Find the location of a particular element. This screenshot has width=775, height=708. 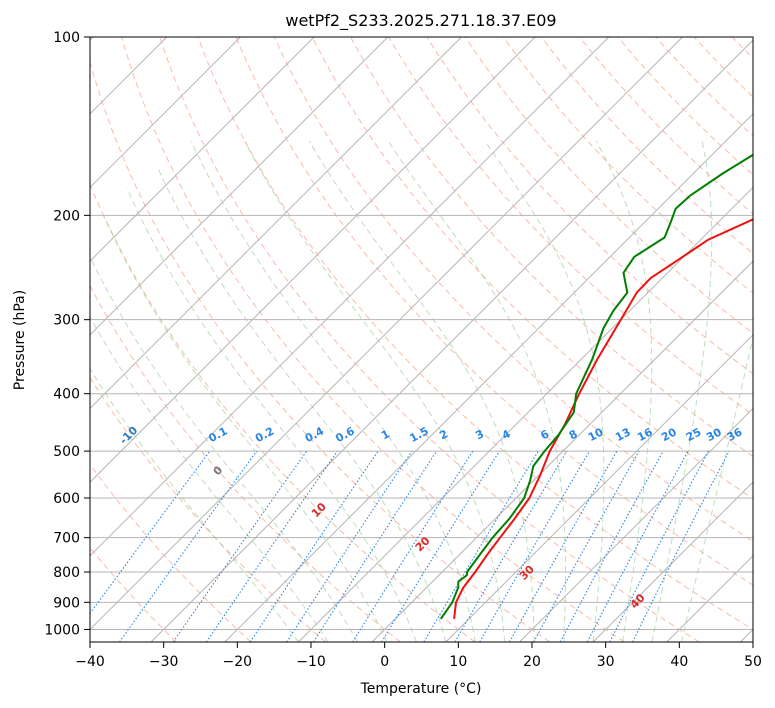

mixing-ratio-label: 13 is located at coordinates (623, 434).